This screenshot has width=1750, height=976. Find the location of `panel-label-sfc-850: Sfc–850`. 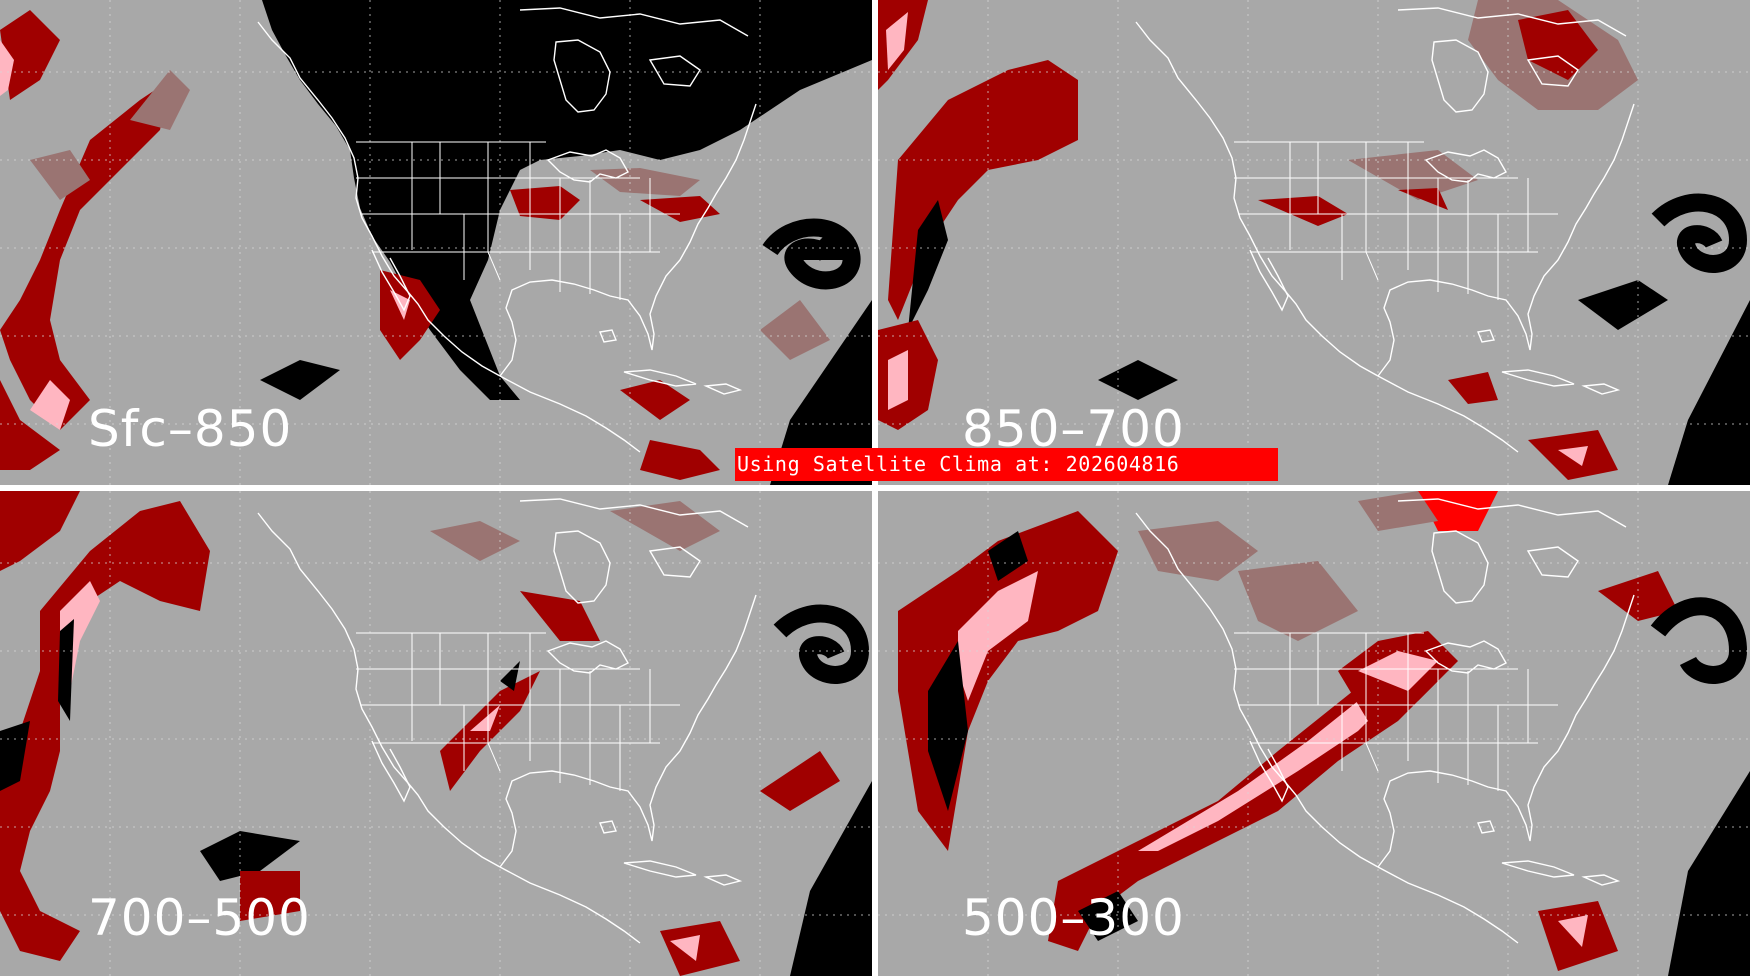

panel-label-sfc-850: Sfc–850 is located at coordinates (190, 429).